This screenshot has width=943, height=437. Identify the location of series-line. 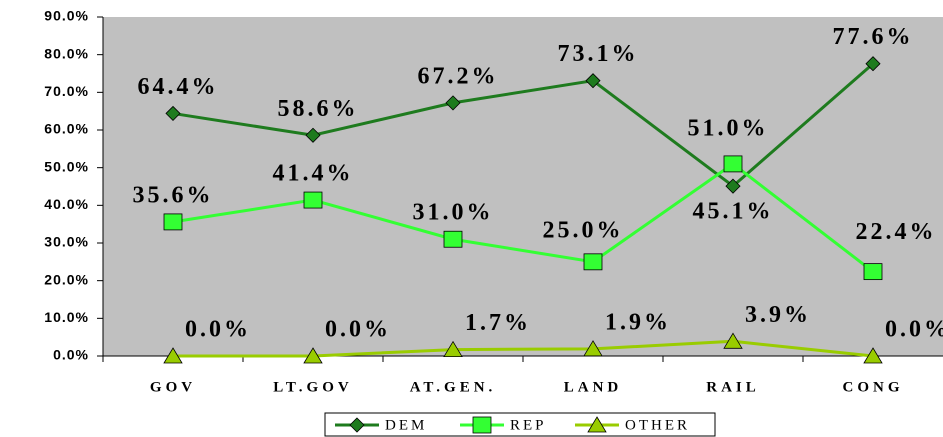
(523, 348).